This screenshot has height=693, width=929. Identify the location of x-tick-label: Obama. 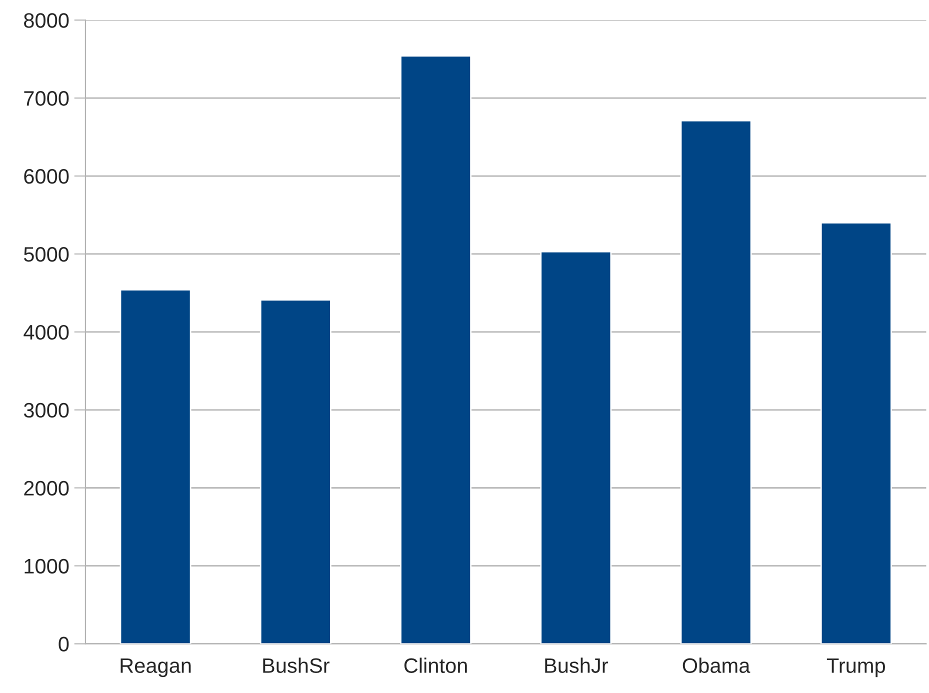
(716, 665).